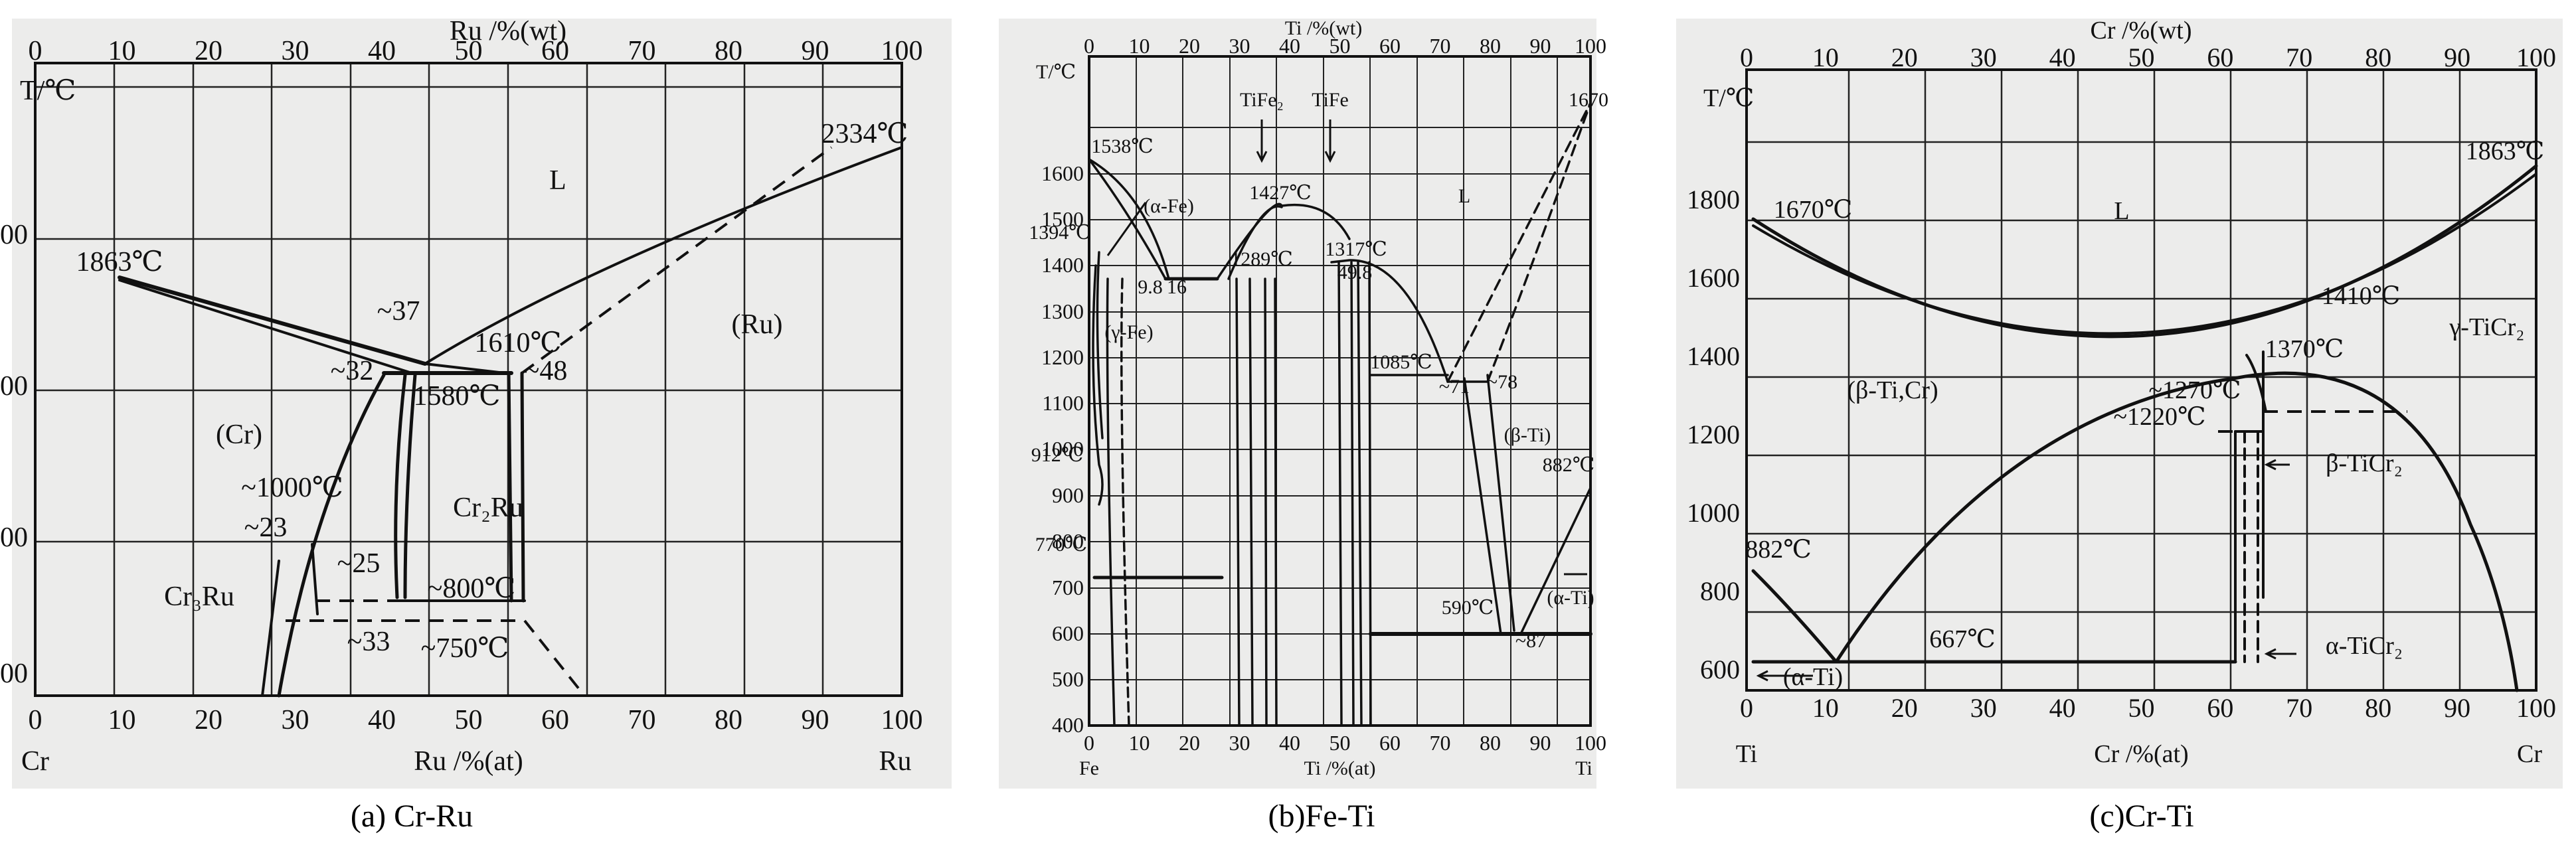 The image size is (2576, 849). What do you see at coordinates (1569, 465) in the screenshot?
I see `phase-label-t882: 882℃` at bounding box center [1569, 465].